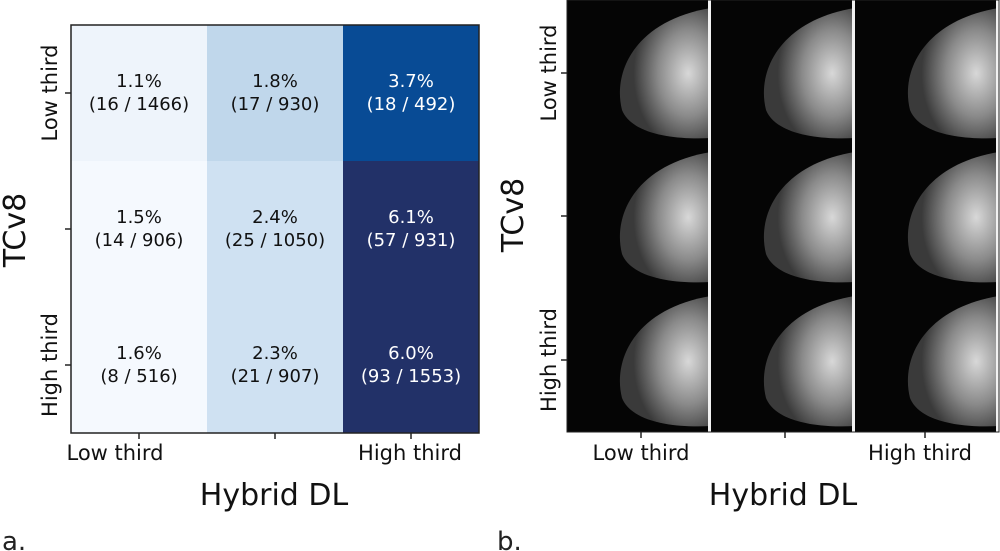  What do you see at coordinates (275, 104) in the screenshot?
I see `cell-count-label: (17 / 930)` at bounding box center [275, 104].